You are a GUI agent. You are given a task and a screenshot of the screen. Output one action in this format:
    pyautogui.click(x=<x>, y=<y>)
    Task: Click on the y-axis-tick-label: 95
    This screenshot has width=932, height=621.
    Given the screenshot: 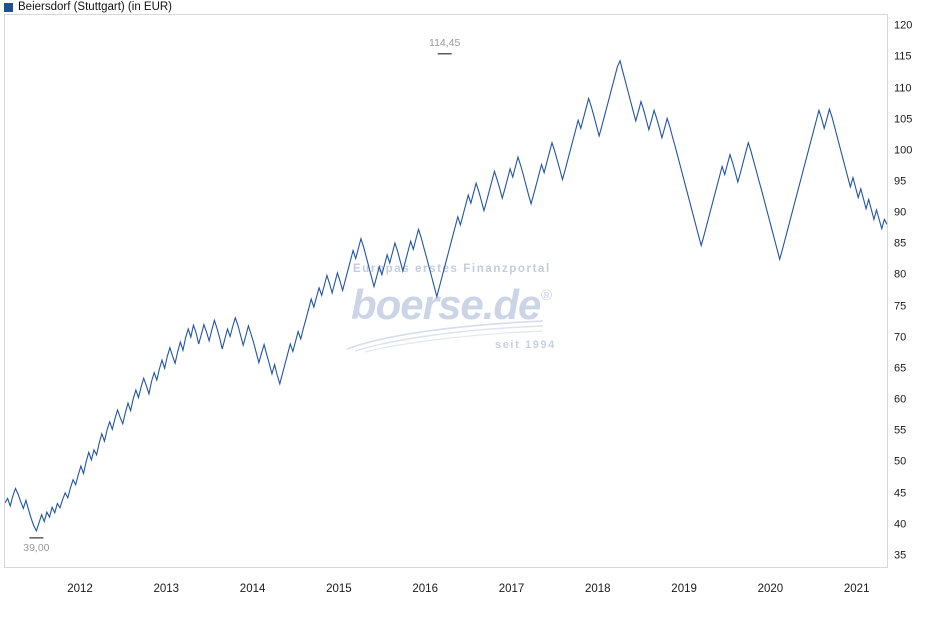 What is the action you would take?
    pyautogui.click(x=900, y=181)
    